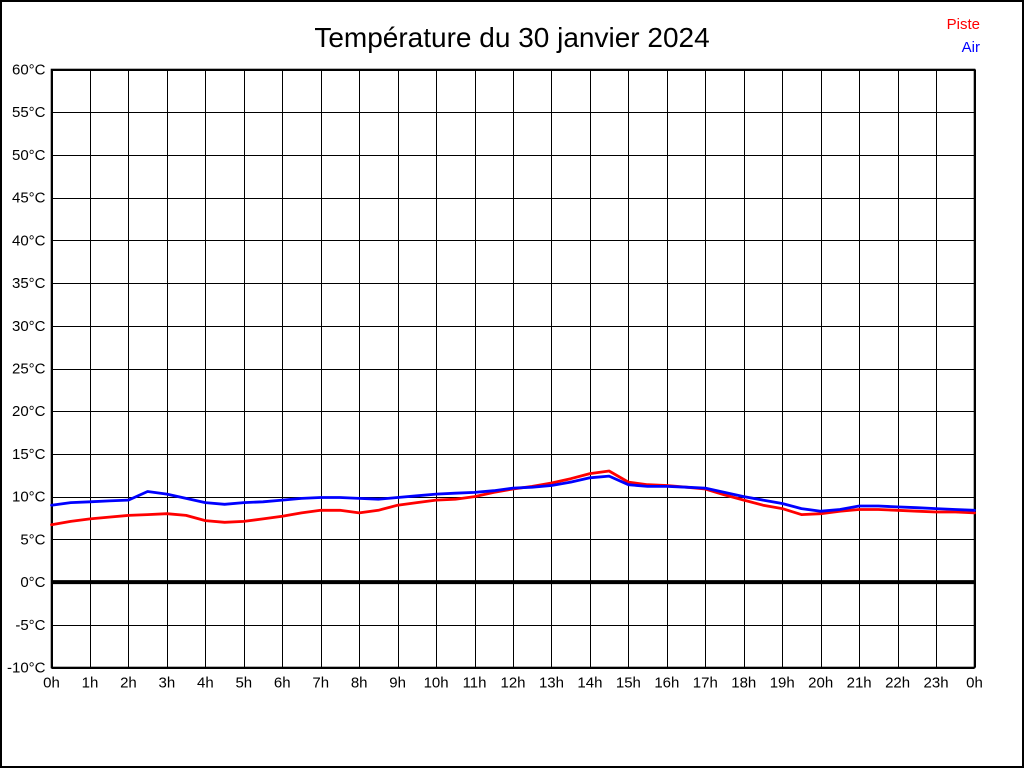  Describe the element at coordinates (29, 283) in the screenshot. I see `y-tick-label: 35°C` at that location.